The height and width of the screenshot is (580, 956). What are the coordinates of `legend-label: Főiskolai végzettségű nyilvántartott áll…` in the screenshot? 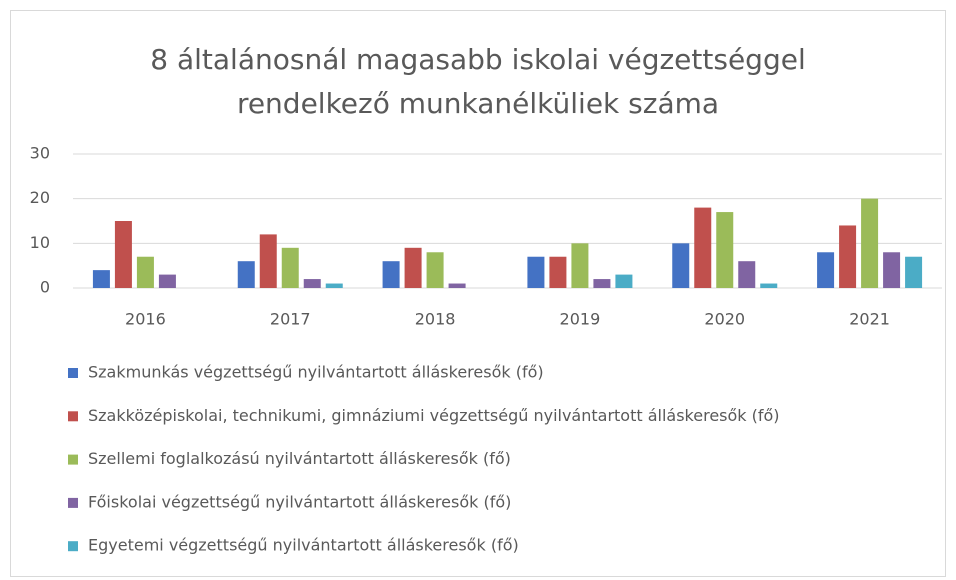 It's located at (299, 501).